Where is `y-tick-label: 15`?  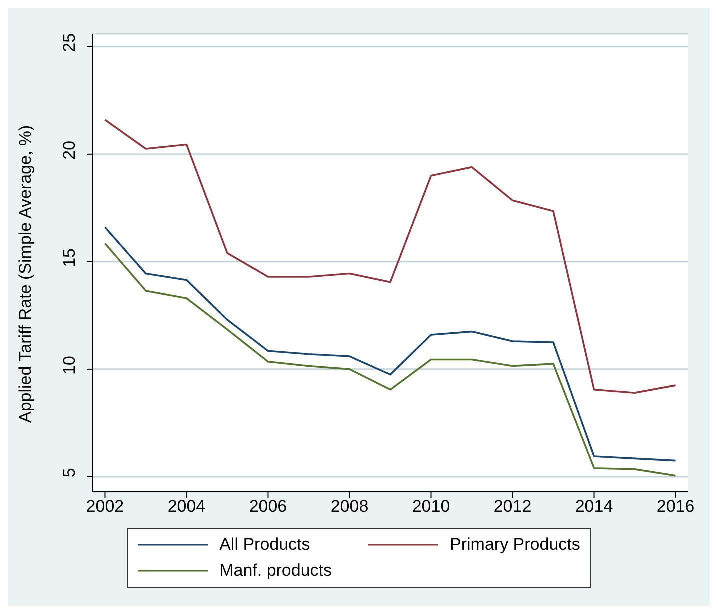 y-tick-label: 15 is located at coordinates (69, 258).